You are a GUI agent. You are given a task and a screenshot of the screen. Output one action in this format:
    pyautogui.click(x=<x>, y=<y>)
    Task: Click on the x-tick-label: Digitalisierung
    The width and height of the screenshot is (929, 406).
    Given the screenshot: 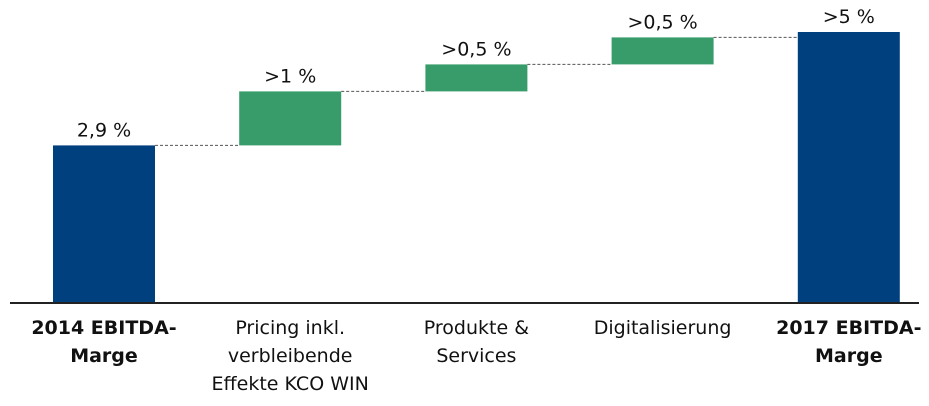 What is the action you would take?
    pyautogui.click(x=662, y=328)
    